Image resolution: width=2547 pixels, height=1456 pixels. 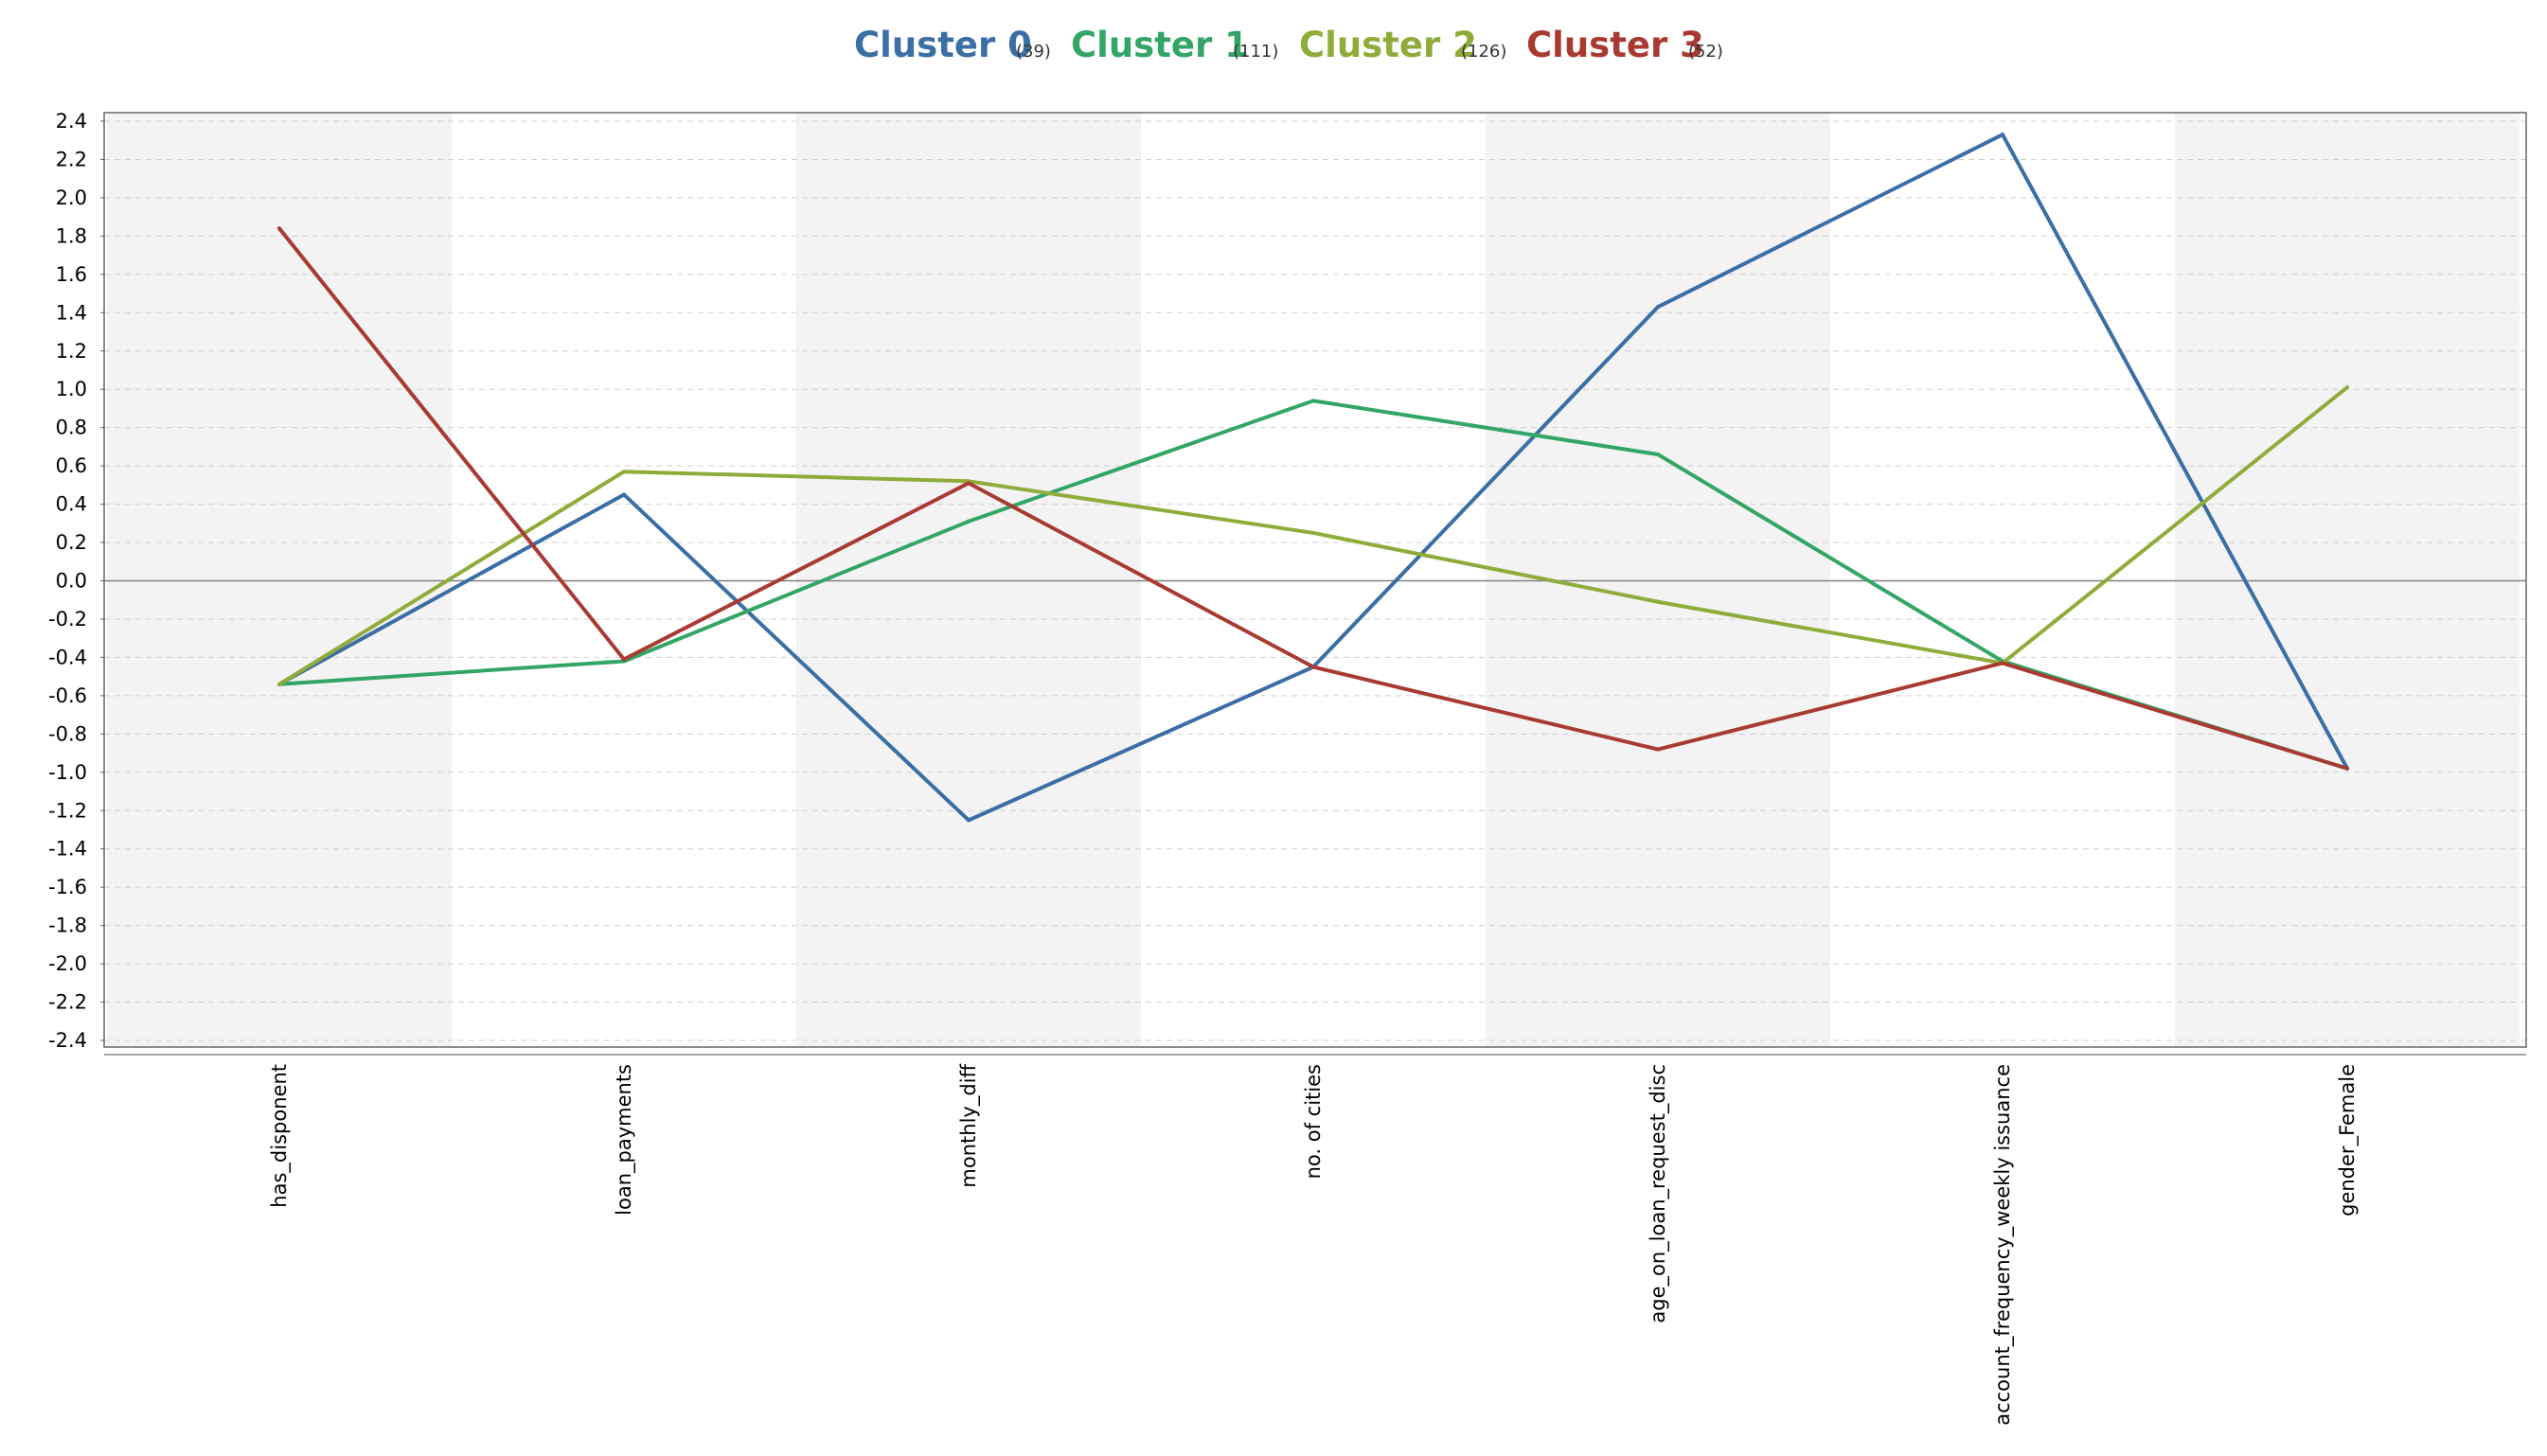 I want to click on y-tick-label: -2.4, so click(x=67, y=1040).